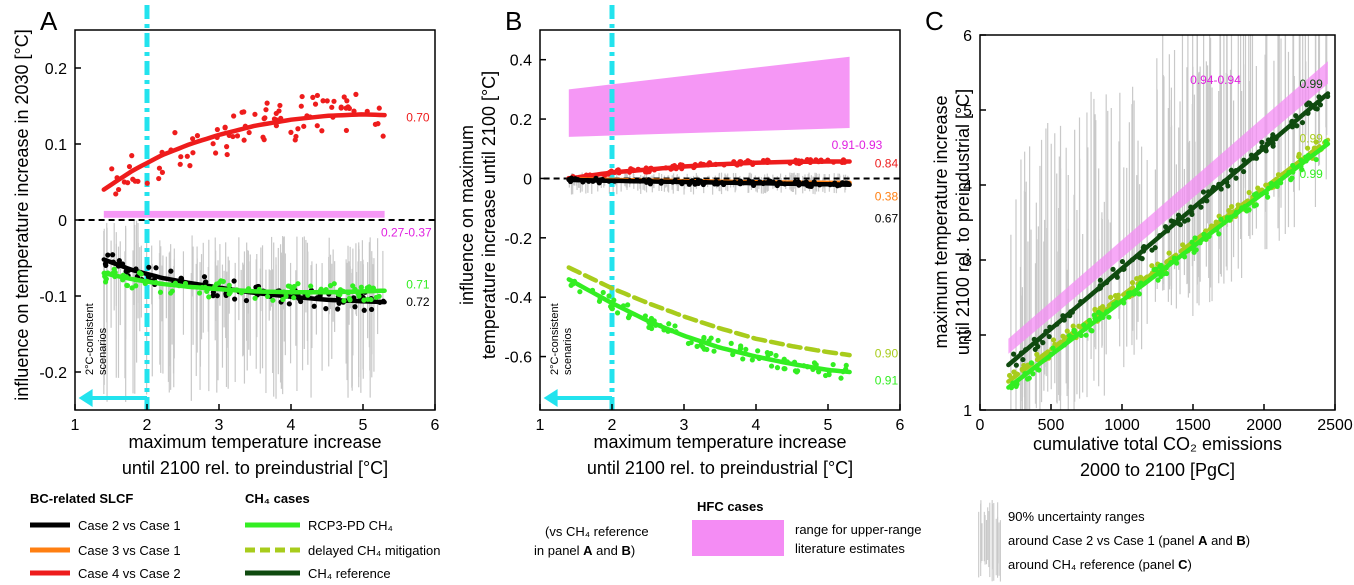  Describe the element at coordinates (129, 525) in the screenshot. I see `legend-label-case2-case1: Case 2 vs Case 1` at that location.